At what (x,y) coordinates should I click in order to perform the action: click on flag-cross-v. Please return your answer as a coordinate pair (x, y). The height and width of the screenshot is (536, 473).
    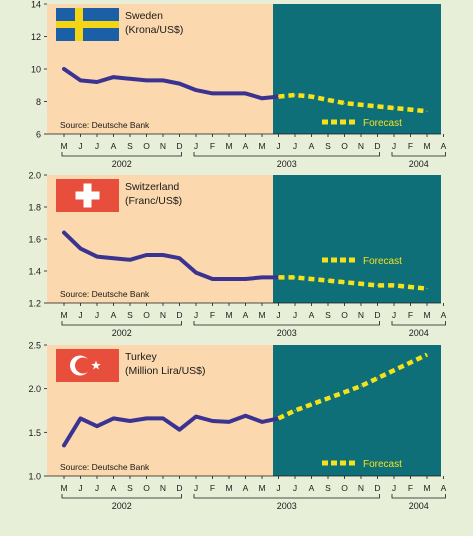
    Looking at the image, I should click on (87, 195).